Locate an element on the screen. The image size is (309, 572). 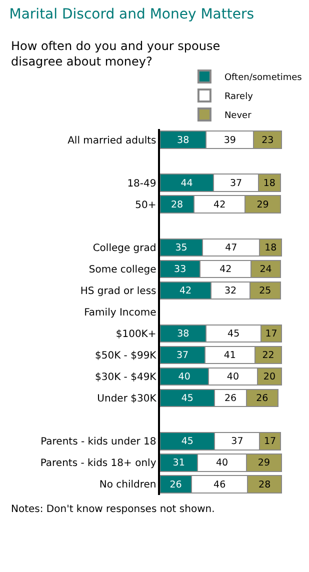
text: Notes: Don't know responses not shown. is located at coordinates (113, 509).